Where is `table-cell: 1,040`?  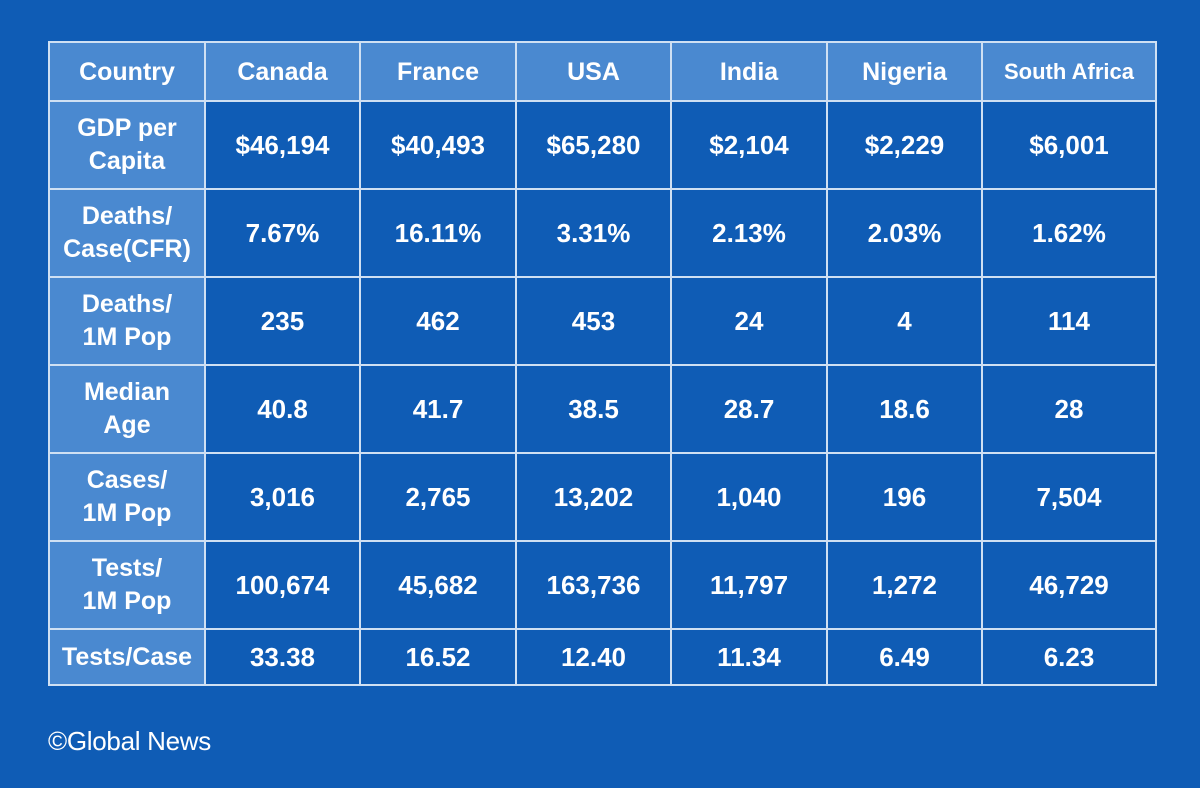
table-cell: 1,040 is located at coordinates (749, 497).